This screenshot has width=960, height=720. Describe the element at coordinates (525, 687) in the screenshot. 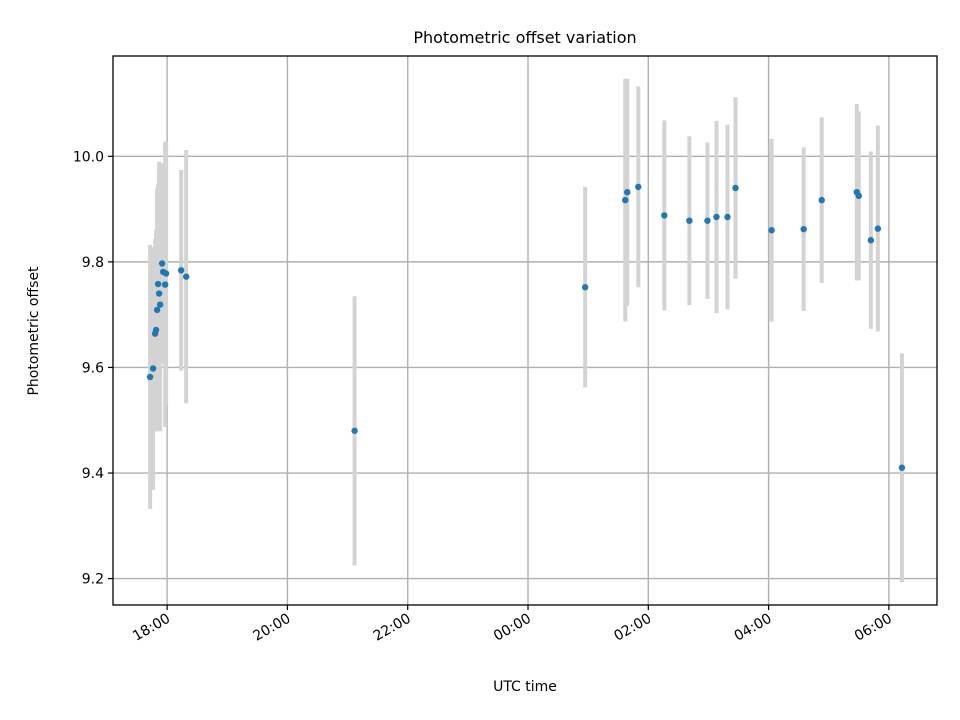

I see `x-axis-label: UTC time` at that location.